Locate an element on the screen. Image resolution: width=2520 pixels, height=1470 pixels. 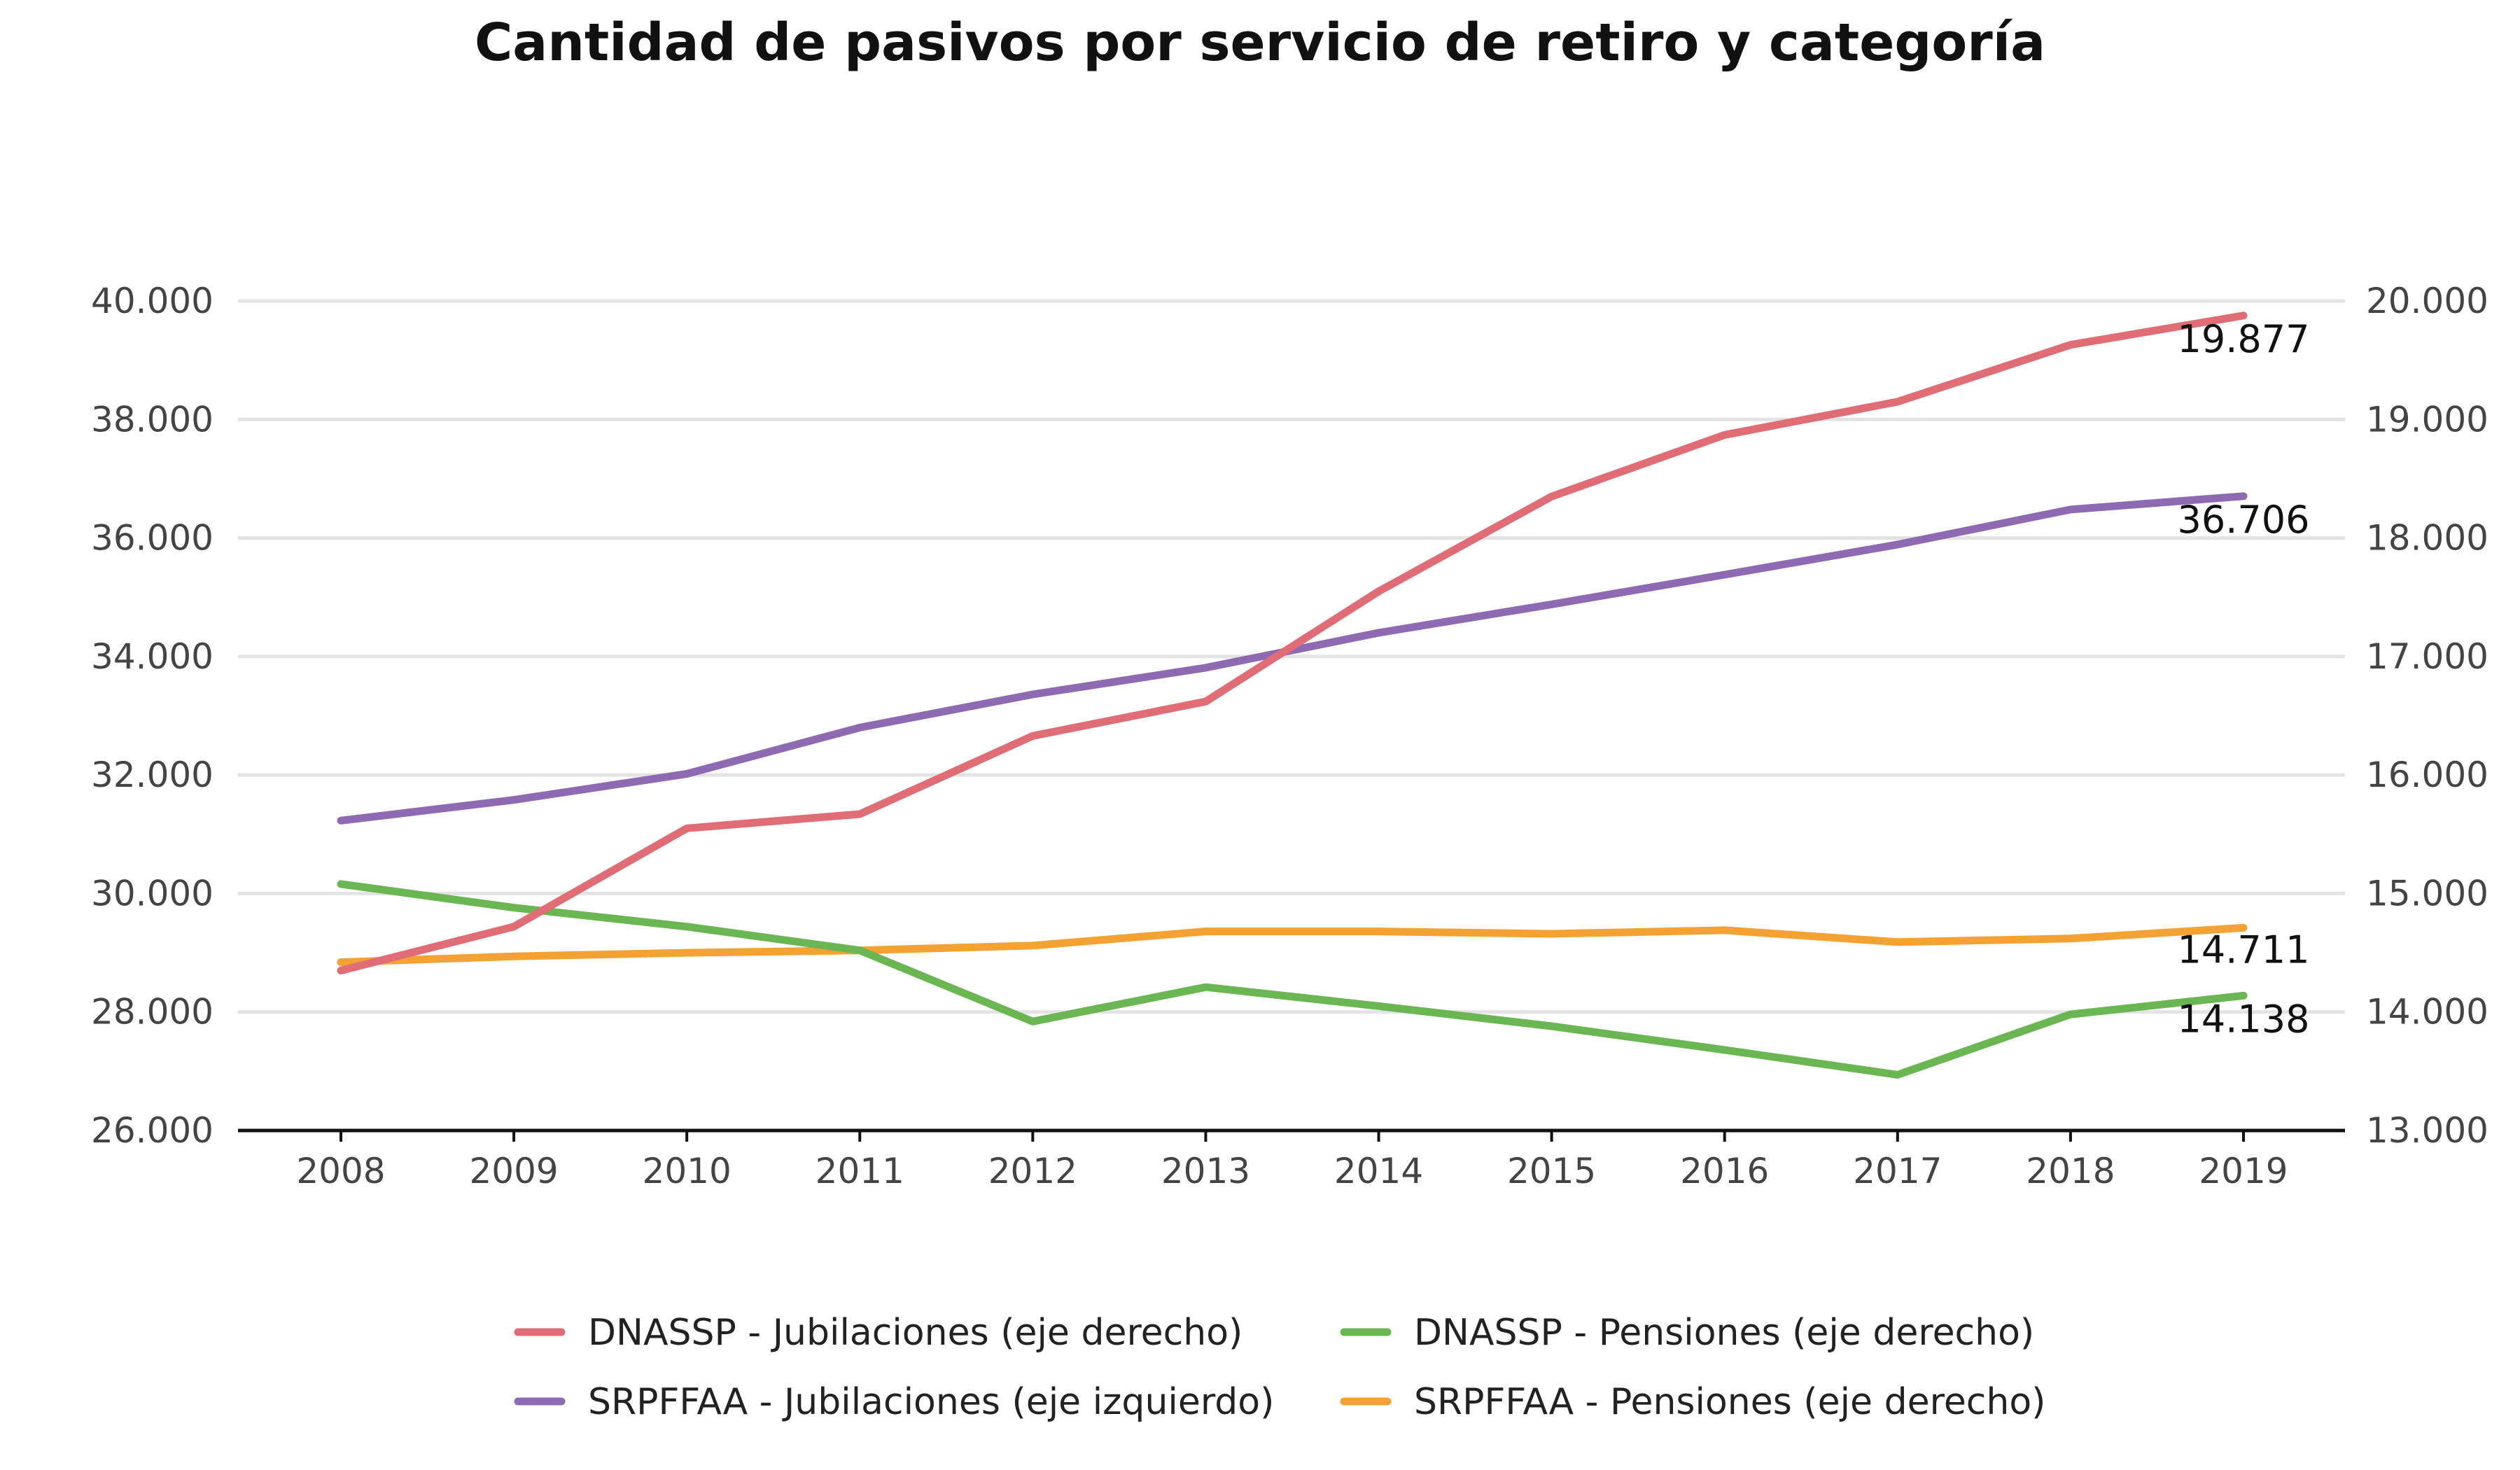
y-right-tick-label: 19.000 is located at coordinates (2427, 419).